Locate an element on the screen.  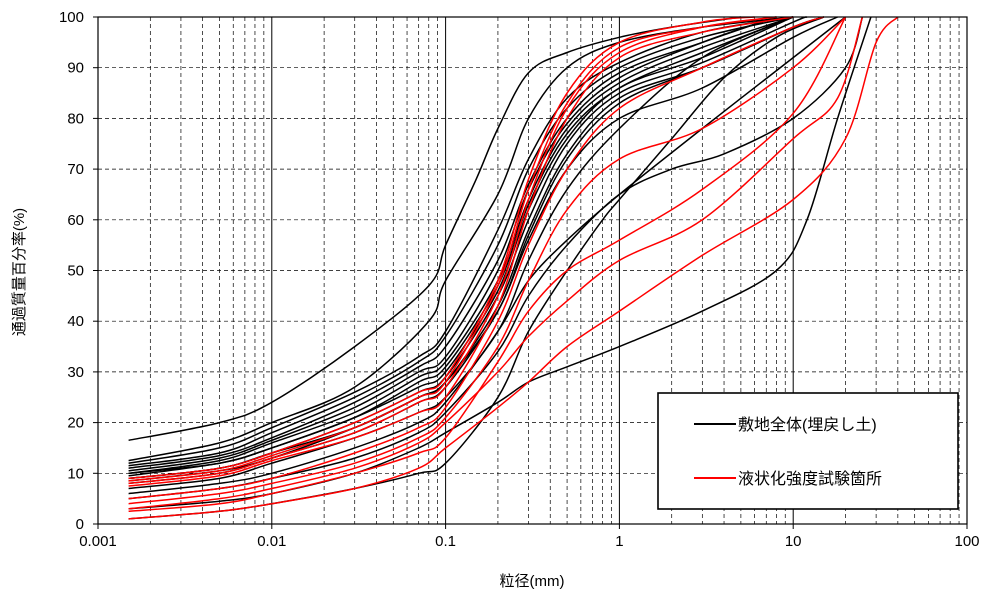
x-tick-label: 0.001 is located at coordinates (98, 541).